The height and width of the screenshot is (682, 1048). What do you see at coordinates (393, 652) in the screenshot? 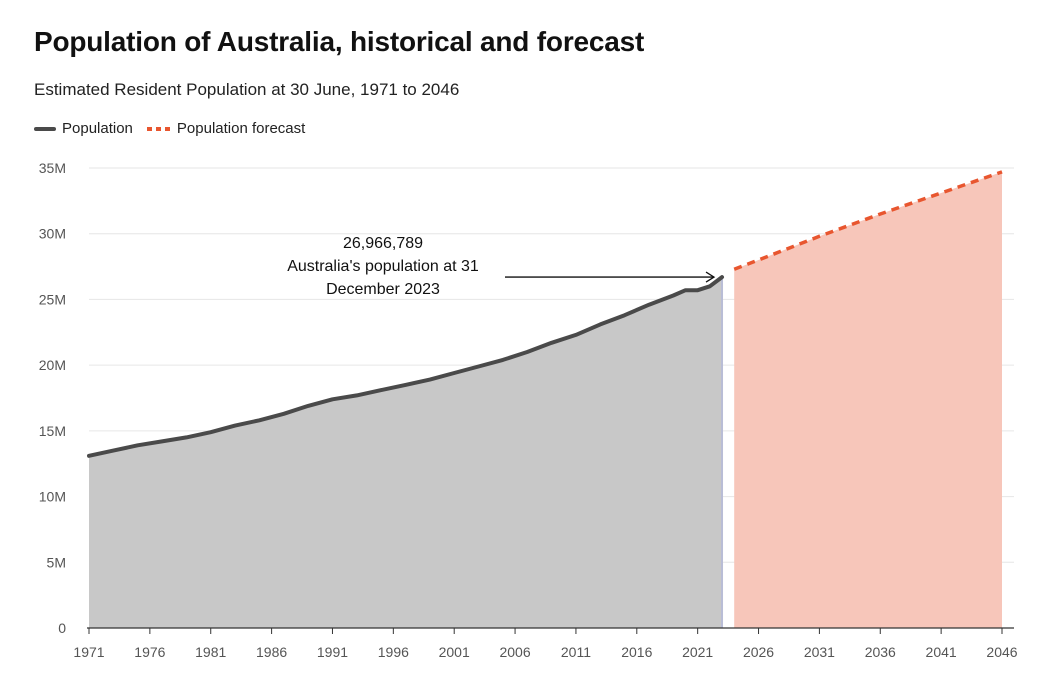
I see `x-tick-label: 1996` at bounding box center [393, 652].